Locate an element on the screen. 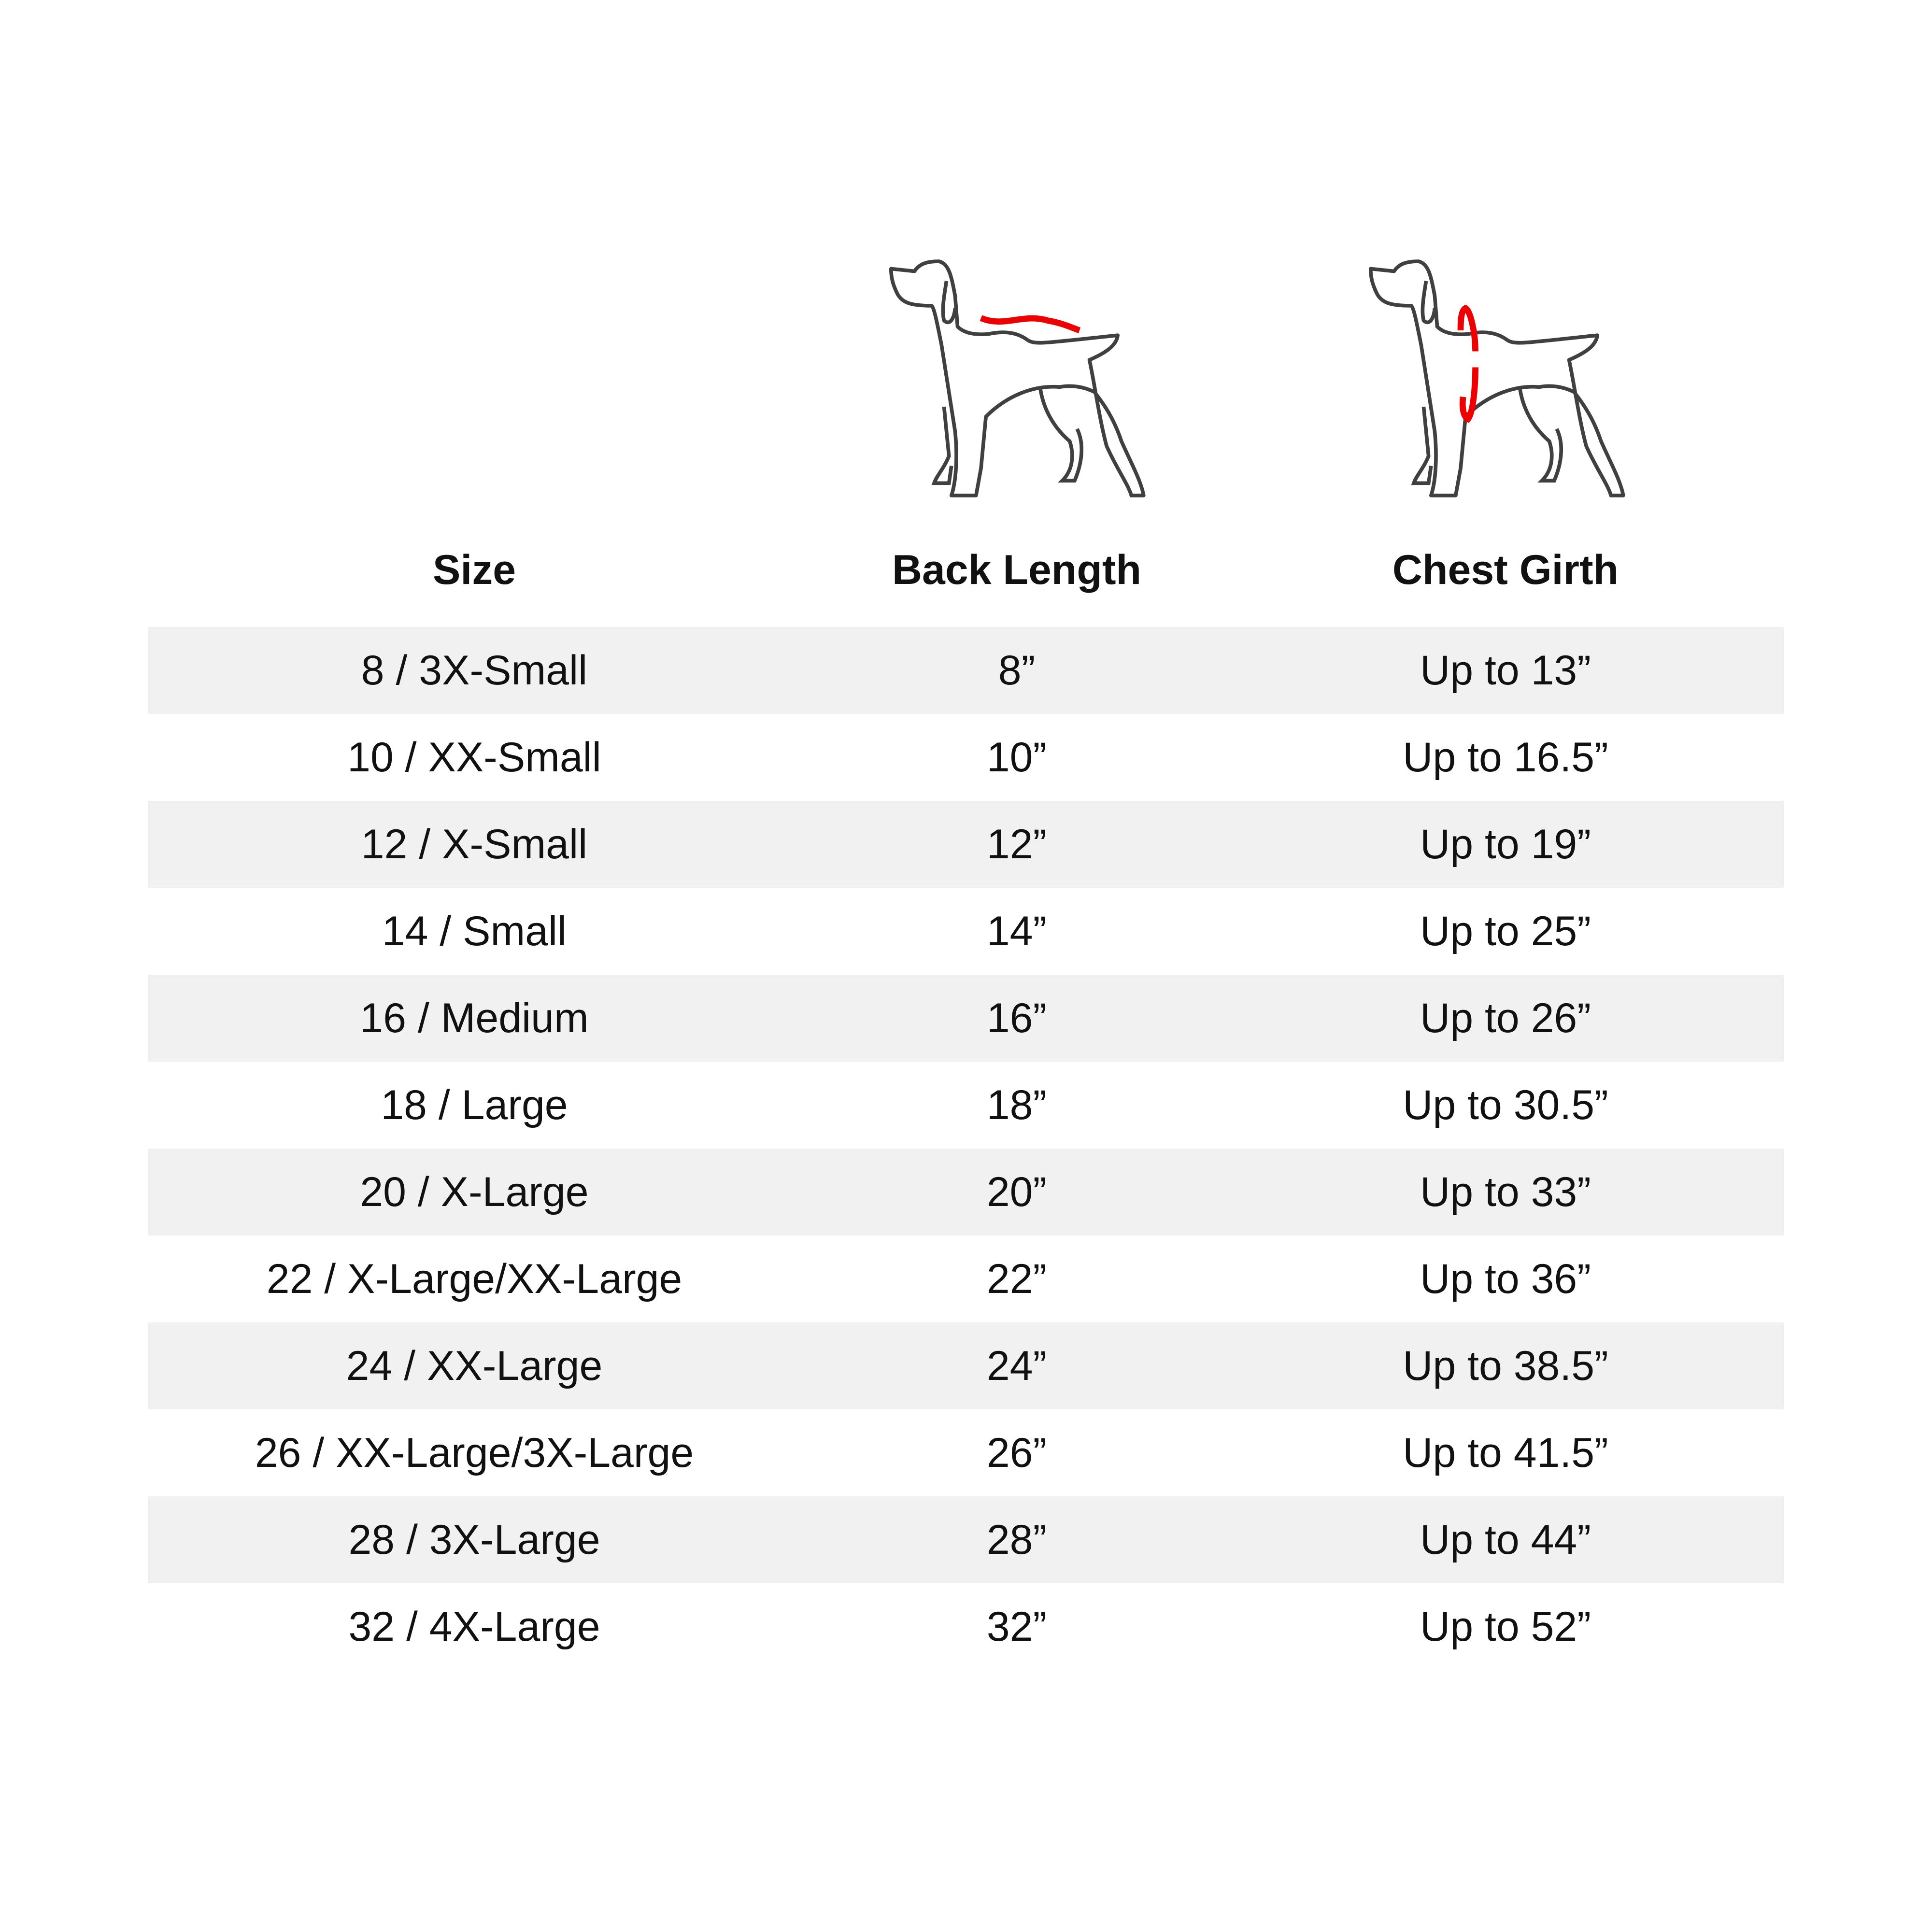 The height and width of the screenshot is (1932, 1932). size-cell: 24 / XX-Large is located at coordinates (474, 1365).